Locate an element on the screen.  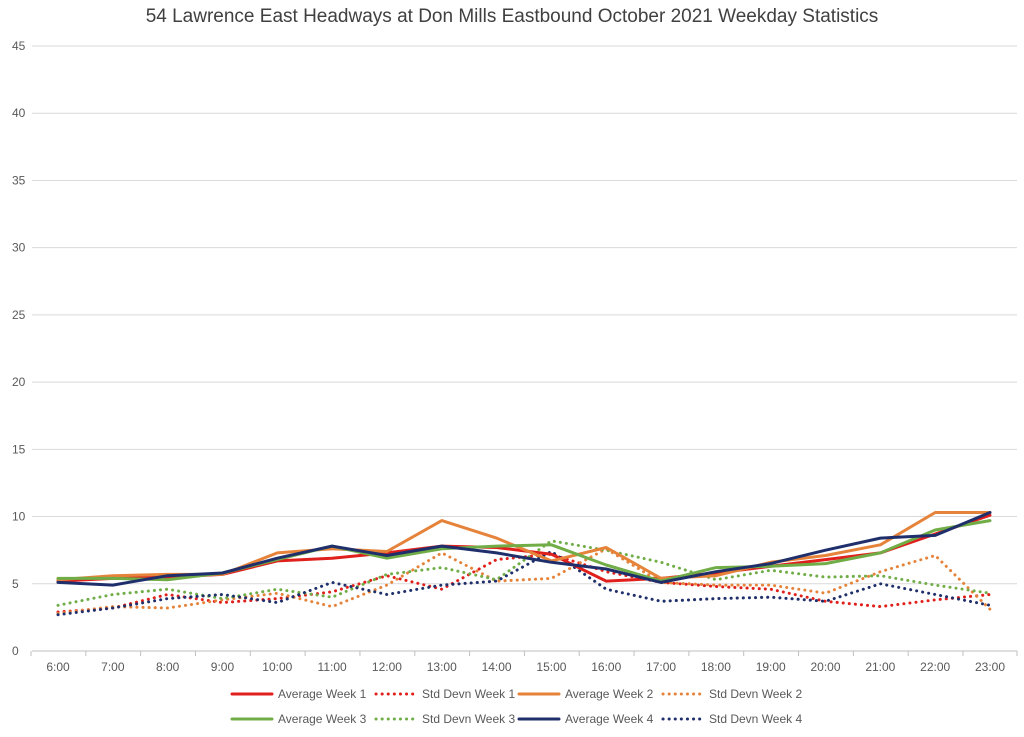
x-tick-label: 22:00 is located at coordinates (935, 667).